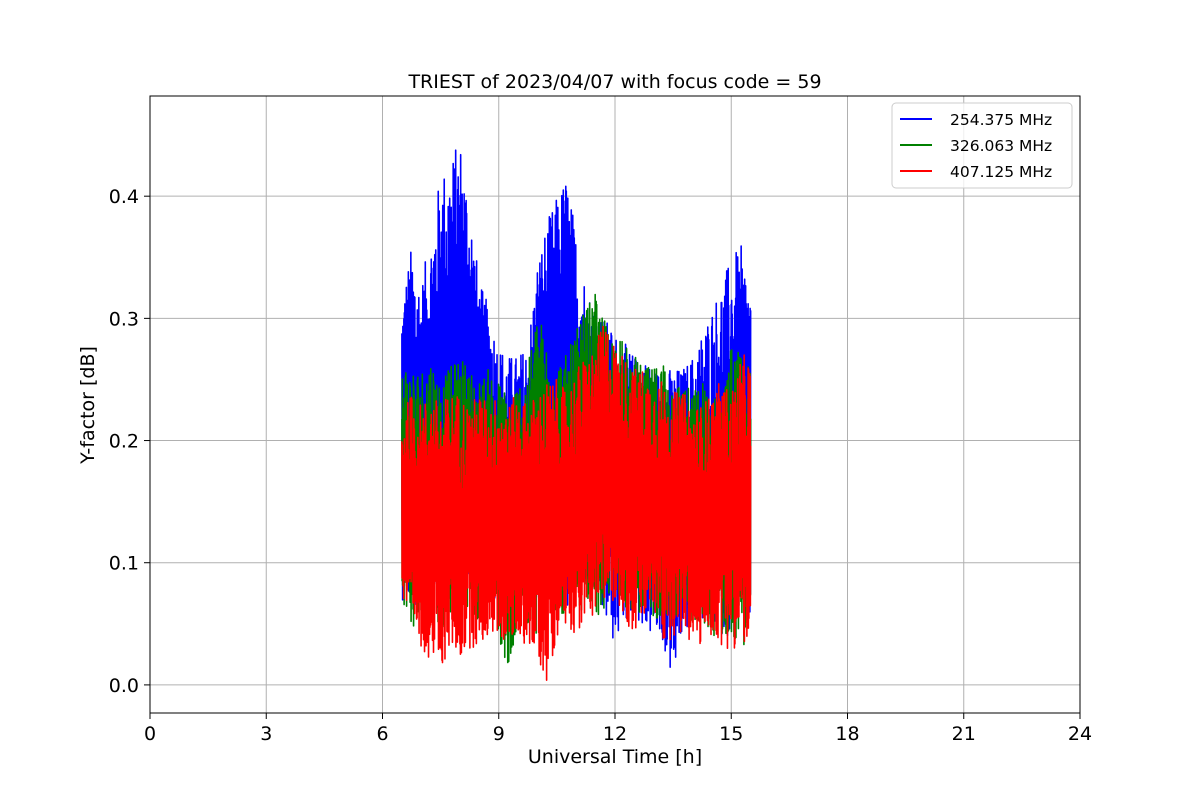  What do you see at coordinates (124, 442) in the screenshot?
I see `y-tick-label: 0.2` at bounding box center [124, 442].